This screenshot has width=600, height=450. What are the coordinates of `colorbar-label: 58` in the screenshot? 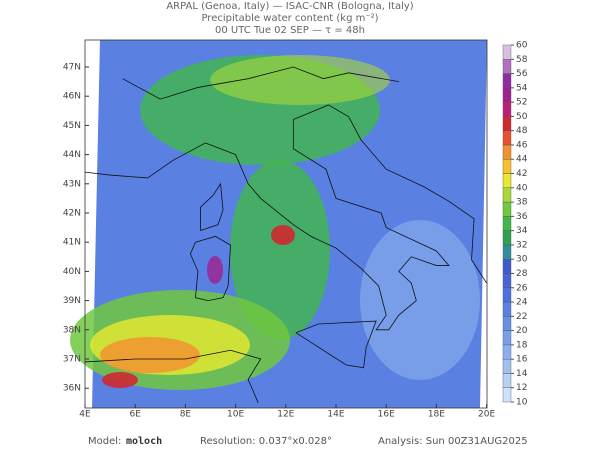 It's located at (522, 60).